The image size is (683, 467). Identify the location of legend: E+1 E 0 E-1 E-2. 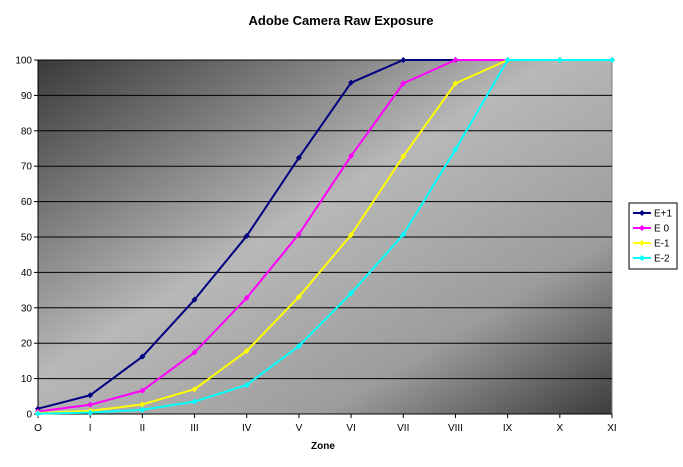
(653, 236).